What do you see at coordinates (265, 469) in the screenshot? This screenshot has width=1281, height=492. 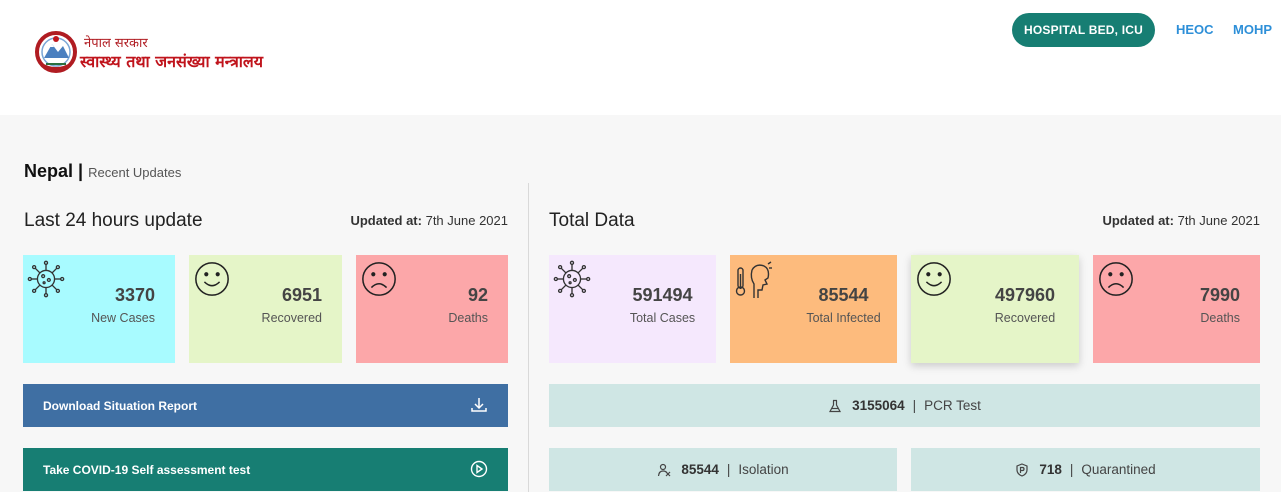 I see `self-assessment-test-button: Take COVID-19 Self assessment test` at bounding box center [265, 469].